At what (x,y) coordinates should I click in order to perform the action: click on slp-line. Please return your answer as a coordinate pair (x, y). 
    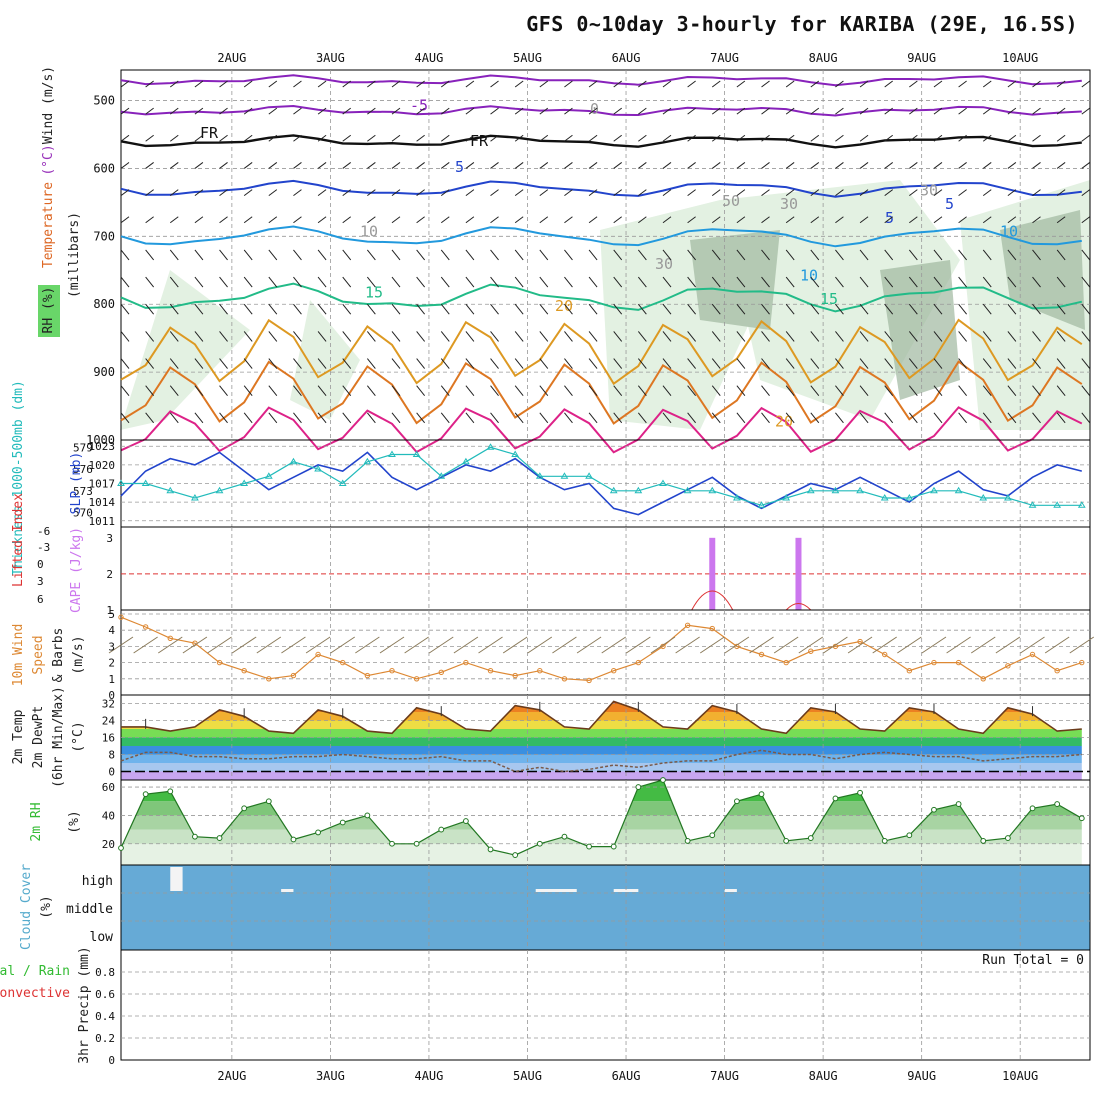
    Looking at the image, I should click on (601, 483).